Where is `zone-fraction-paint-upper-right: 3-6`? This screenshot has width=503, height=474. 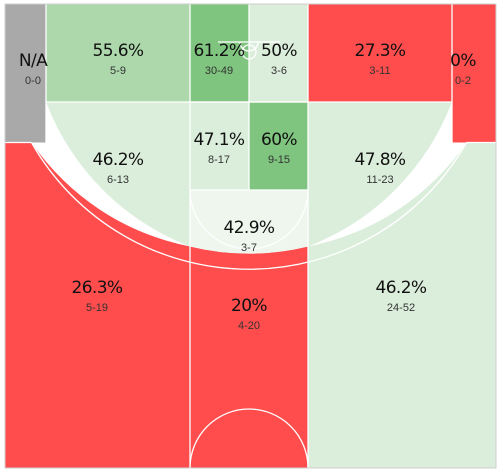 zone-fraction-paint-upper-right: 3-6 is located at coordinates (279, 71).